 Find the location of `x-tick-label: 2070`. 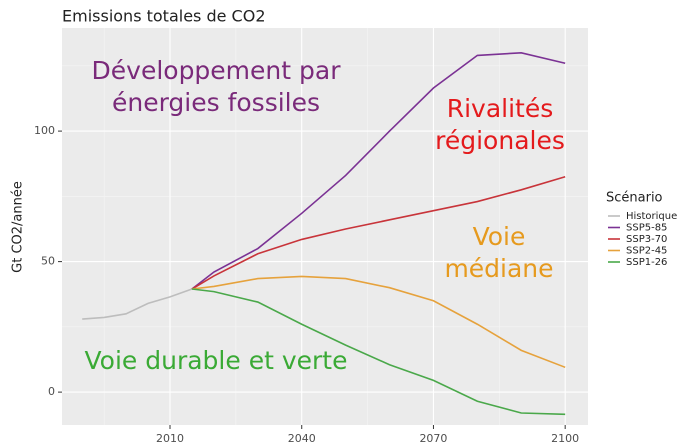

x-tick-label: 2070 is located at coordinates (433, 438).